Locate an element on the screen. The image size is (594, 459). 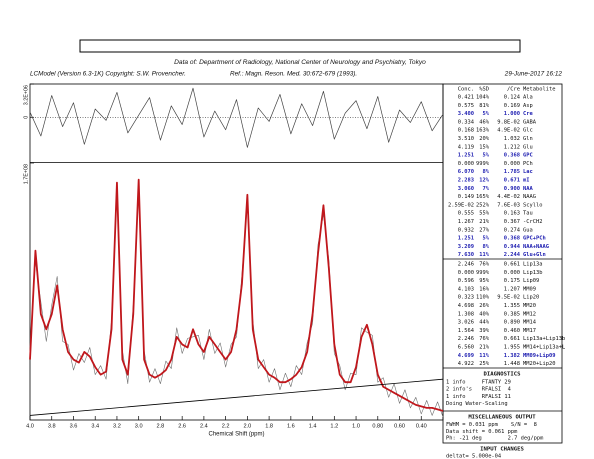
table-cell: 0.421 is located at coordinates (466, 98).